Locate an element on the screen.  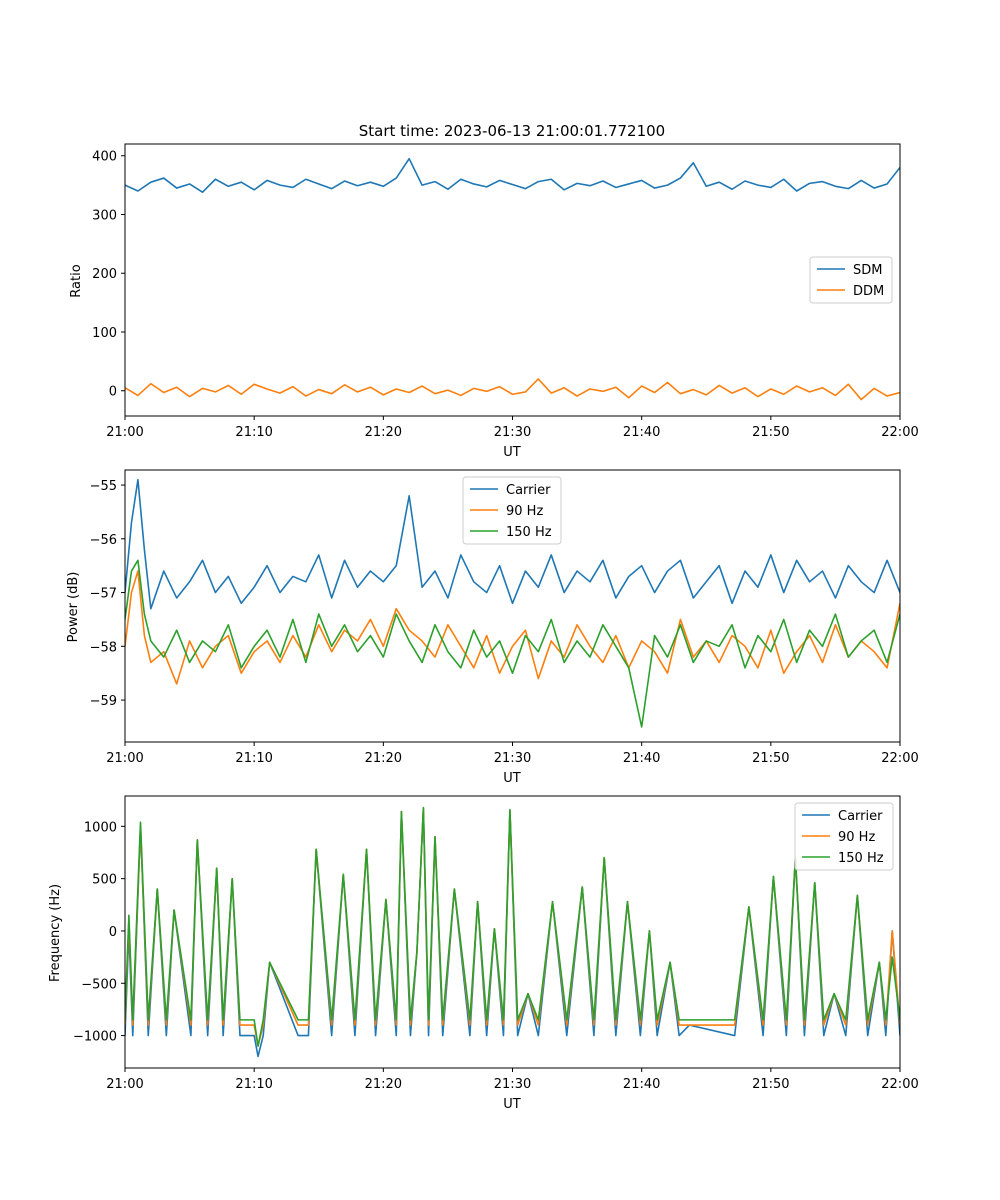
ratio-legend-label-ddm: DDM is located at coordinates (868, 291).